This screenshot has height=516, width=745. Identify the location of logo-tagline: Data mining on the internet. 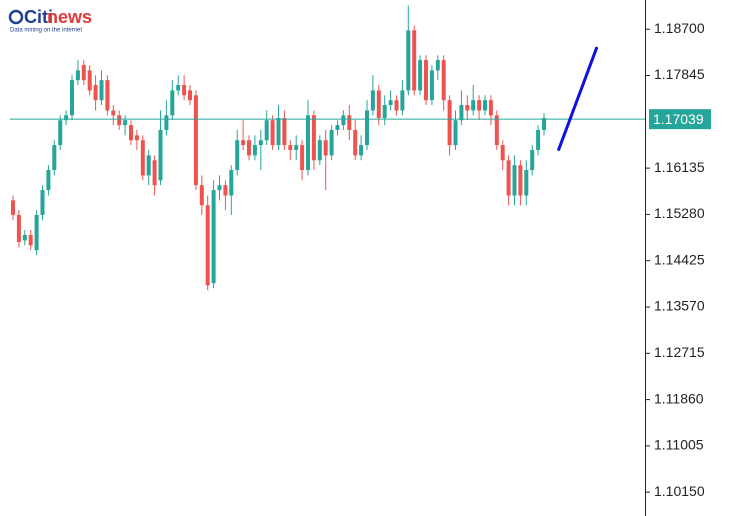
(46, 31).